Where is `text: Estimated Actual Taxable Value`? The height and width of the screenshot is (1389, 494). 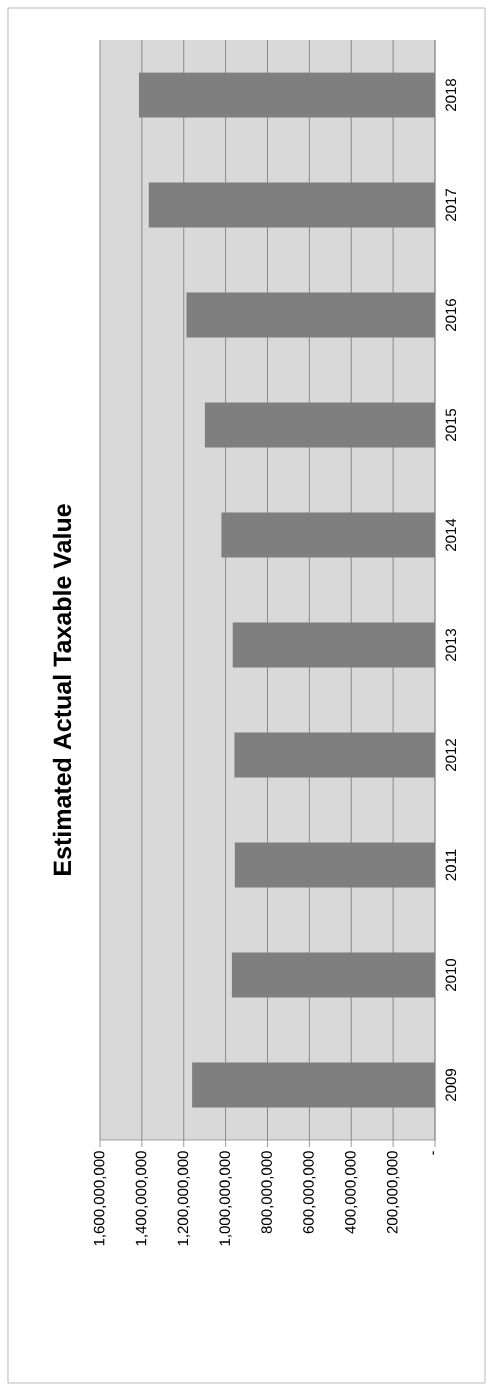
text: Estimated Actual Taxable Value is located at coordinates (62, 689).